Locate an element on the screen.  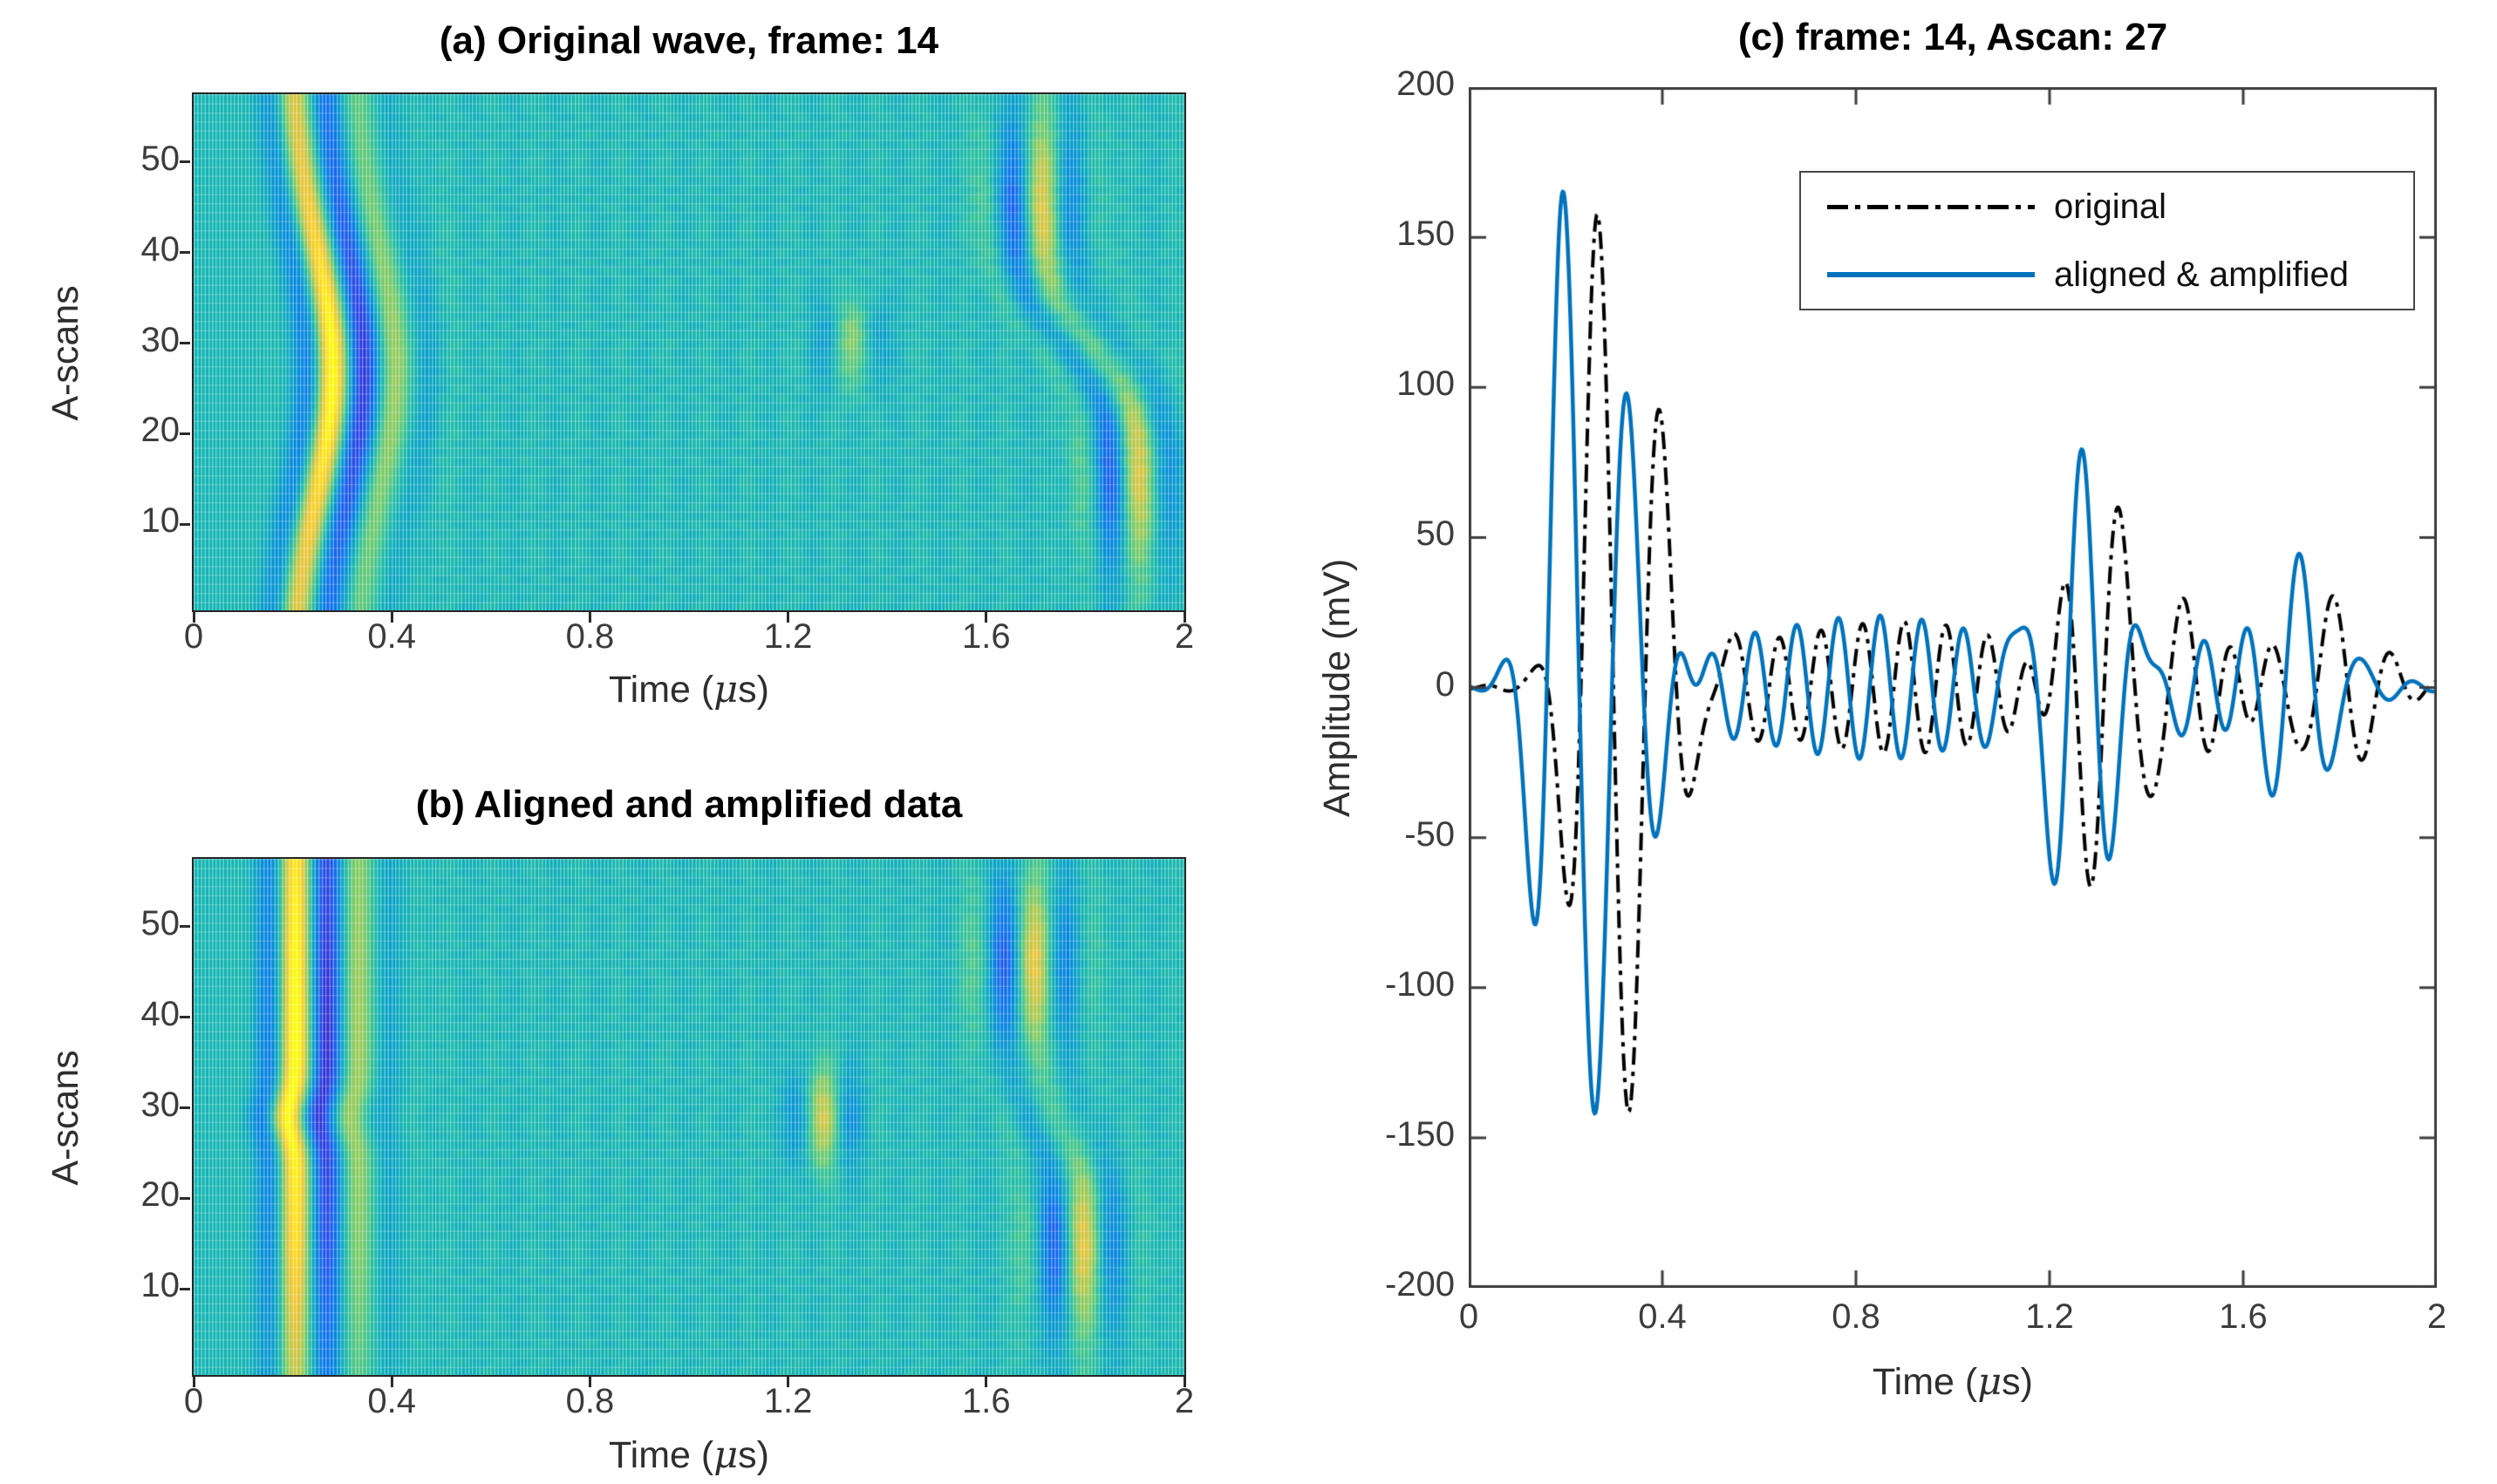
panel-a-y-tick-label: 10 is located at coordinates (160, 521).